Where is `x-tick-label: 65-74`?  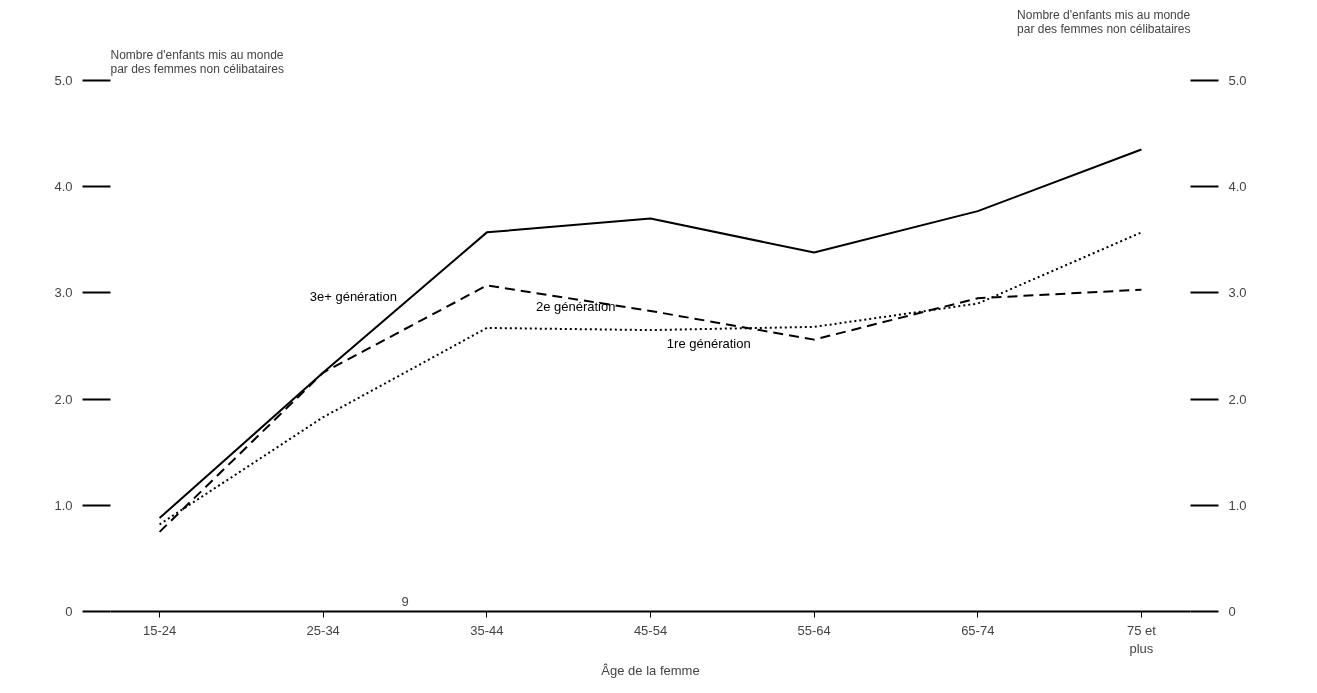 x-tick-label: 65-74 is located at coordinates (978, 630).